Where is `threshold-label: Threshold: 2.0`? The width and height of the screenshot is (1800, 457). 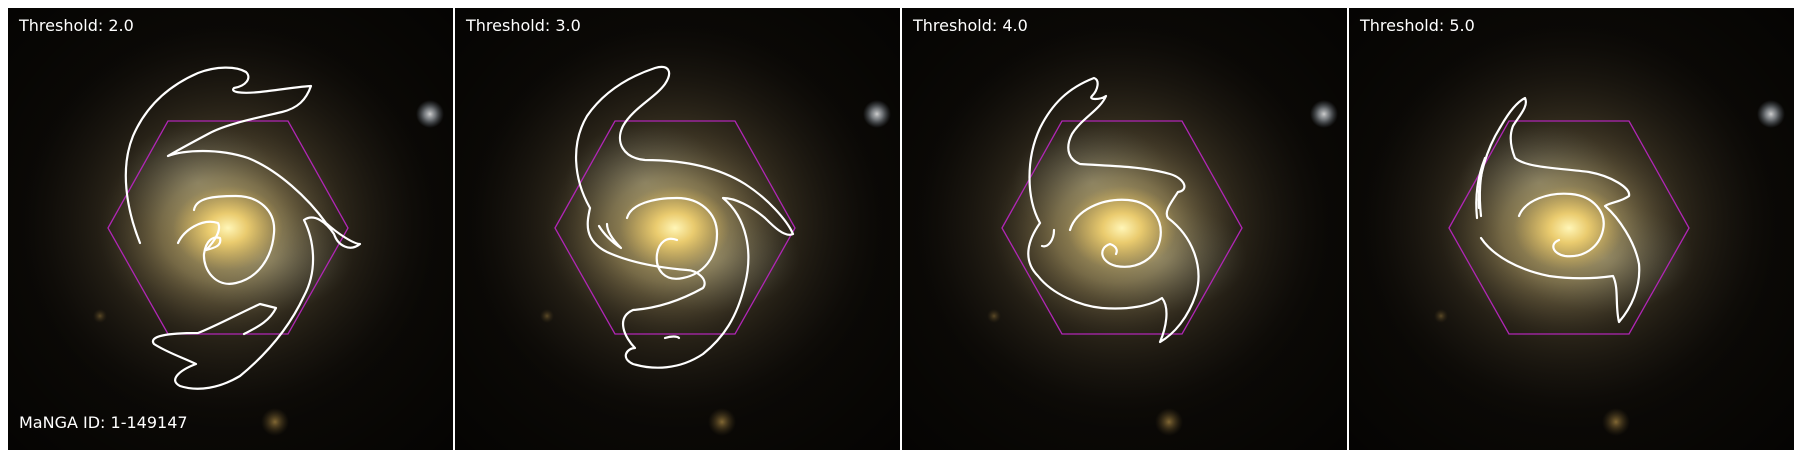
threshold-label: Threshold: 2.0 is located at coordinates (76, 25).